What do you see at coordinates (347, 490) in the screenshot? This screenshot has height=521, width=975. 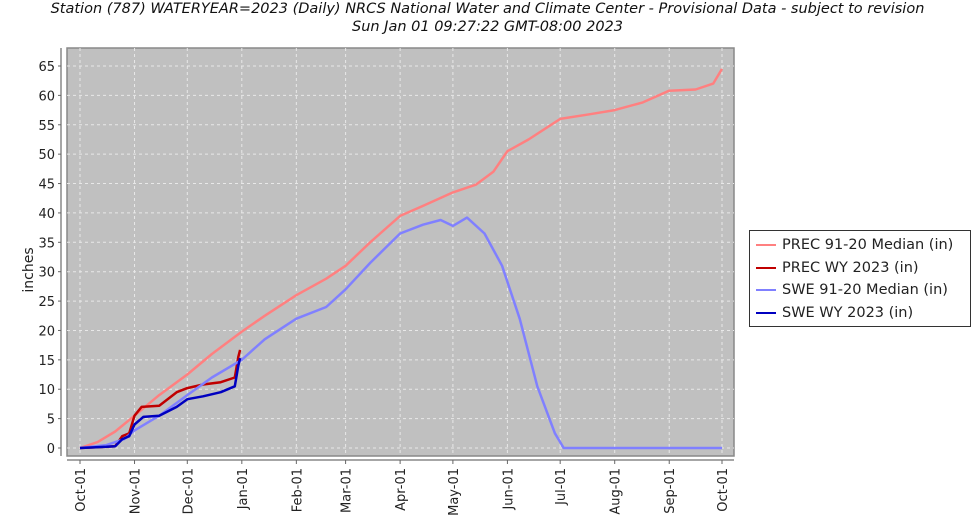 I see `svg-text: Mar-01` at bounding box center [347, 490].